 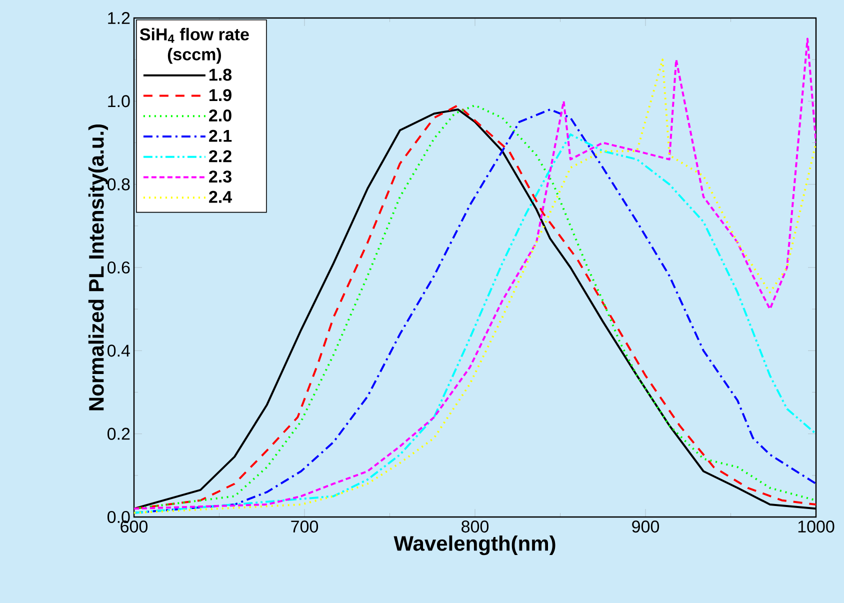 I want to click on legend-label: 1.8, so click(x=221, y=74).